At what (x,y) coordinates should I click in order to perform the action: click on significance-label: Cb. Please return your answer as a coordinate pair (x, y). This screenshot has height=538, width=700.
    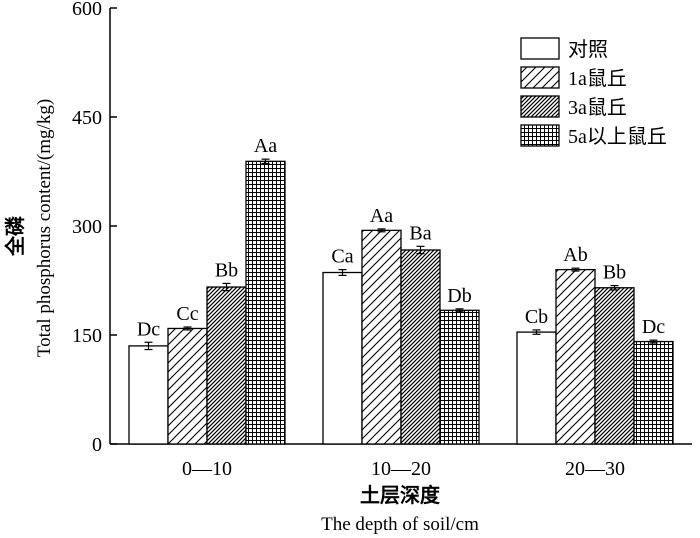
    Looking at the image, I should click on (536, 317).